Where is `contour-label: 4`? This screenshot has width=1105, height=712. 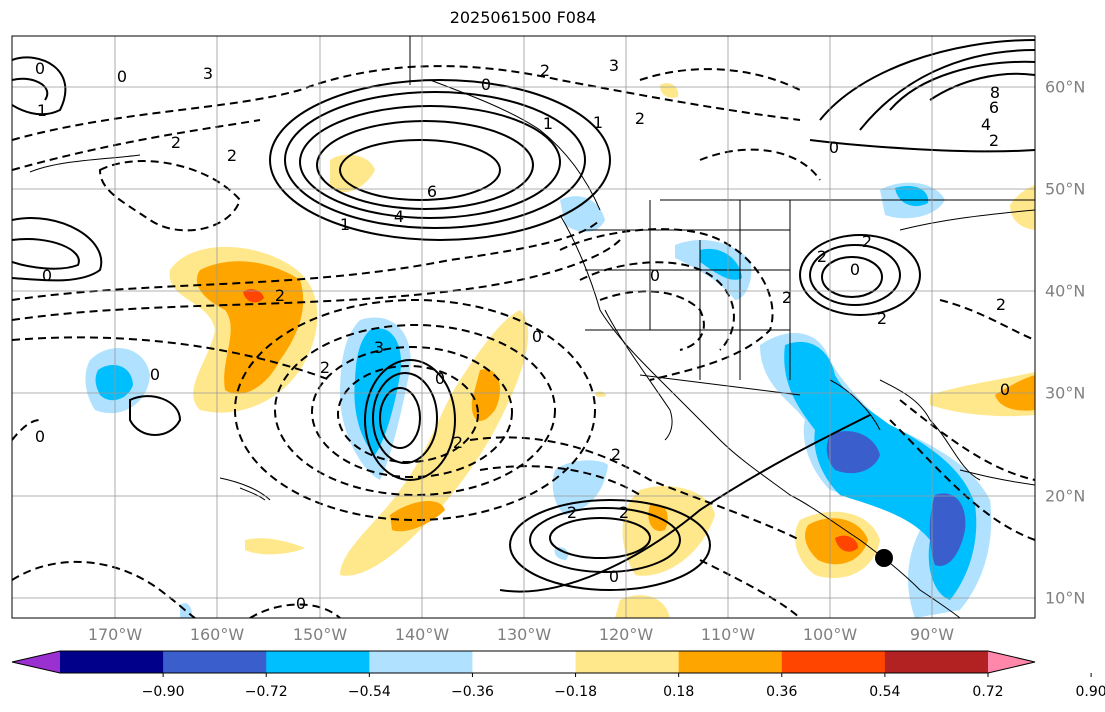
contour-label: 4 is located at coordinates (399, 216).